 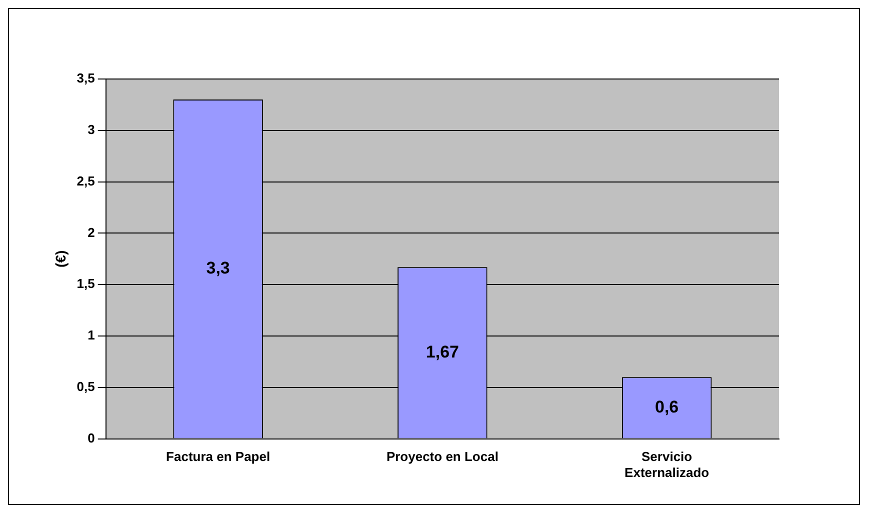 What do you see at coordinates (218, 456) in the screenshot?
I see `x-tick-label: Factura en Papel` at bounding box center [218, 456].